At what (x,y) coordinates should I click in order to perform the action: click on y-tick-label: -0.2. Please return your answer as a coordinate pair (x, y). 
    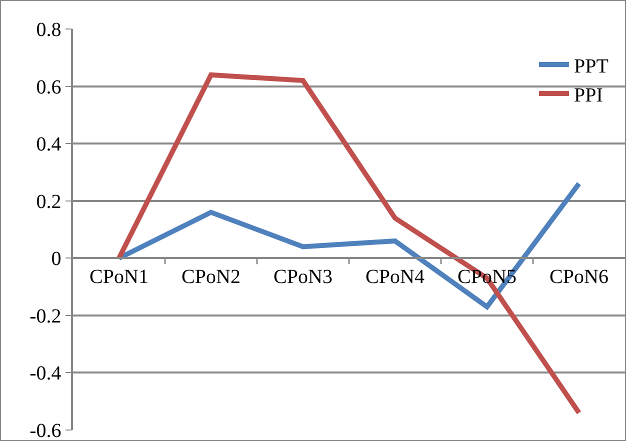
    Looking at the image, I should click on (46, 316).